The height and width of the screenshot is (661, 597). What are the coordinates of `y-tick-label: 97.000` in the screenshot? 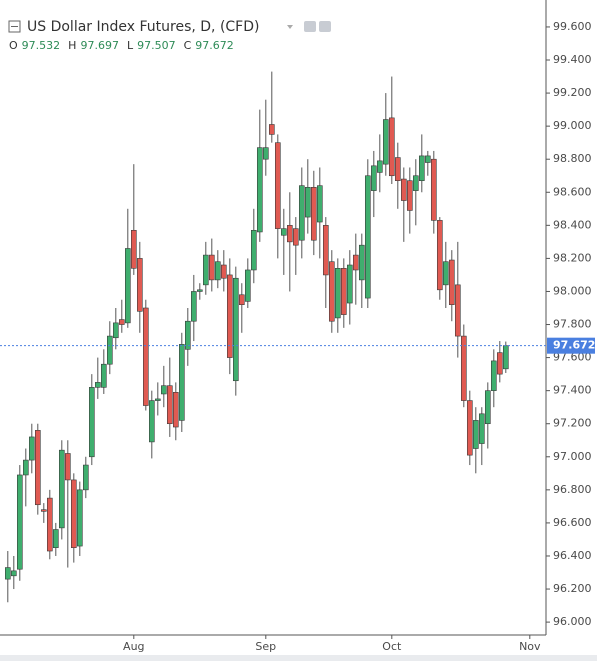 It's located at (572, 456).